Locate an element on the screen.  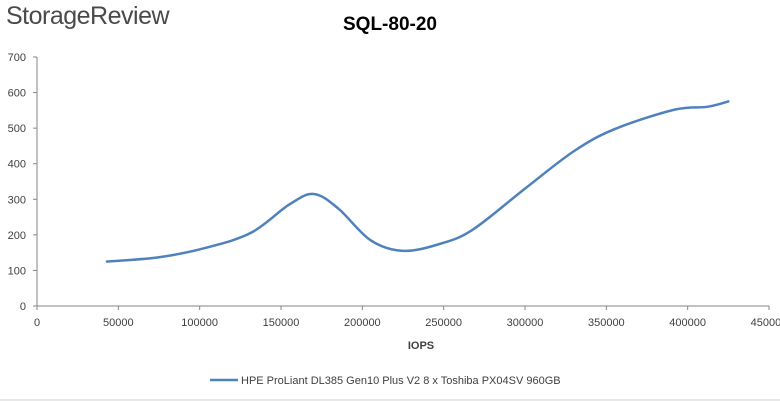
y-tick-label: 200 is located at coordinates (17, 236).